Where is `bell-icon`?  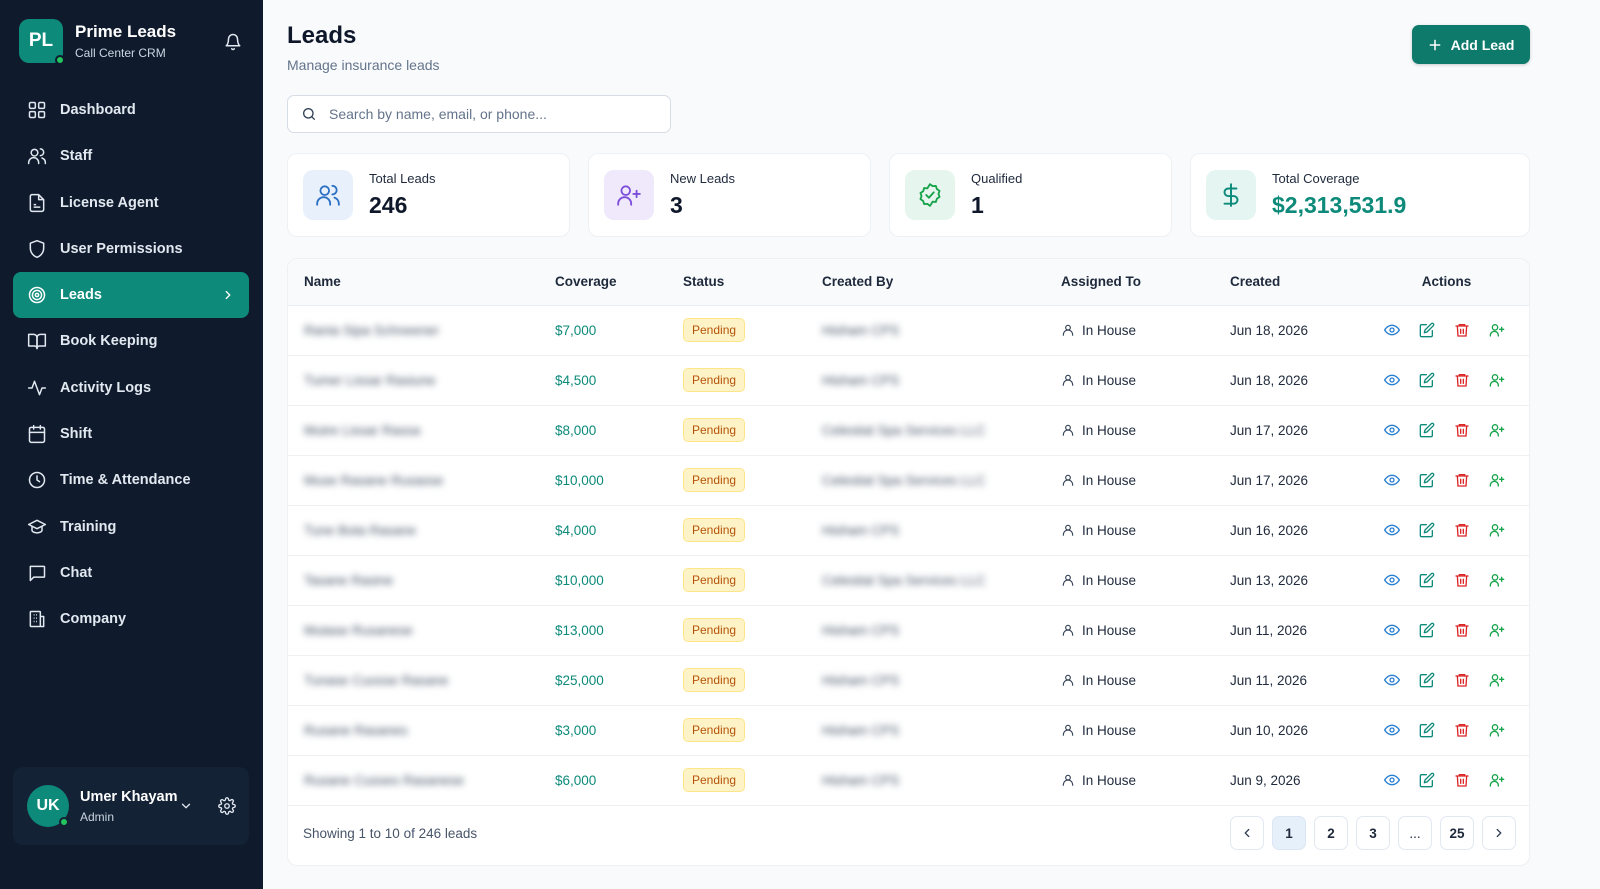 bell-icon is located at coordinates (233, 42).